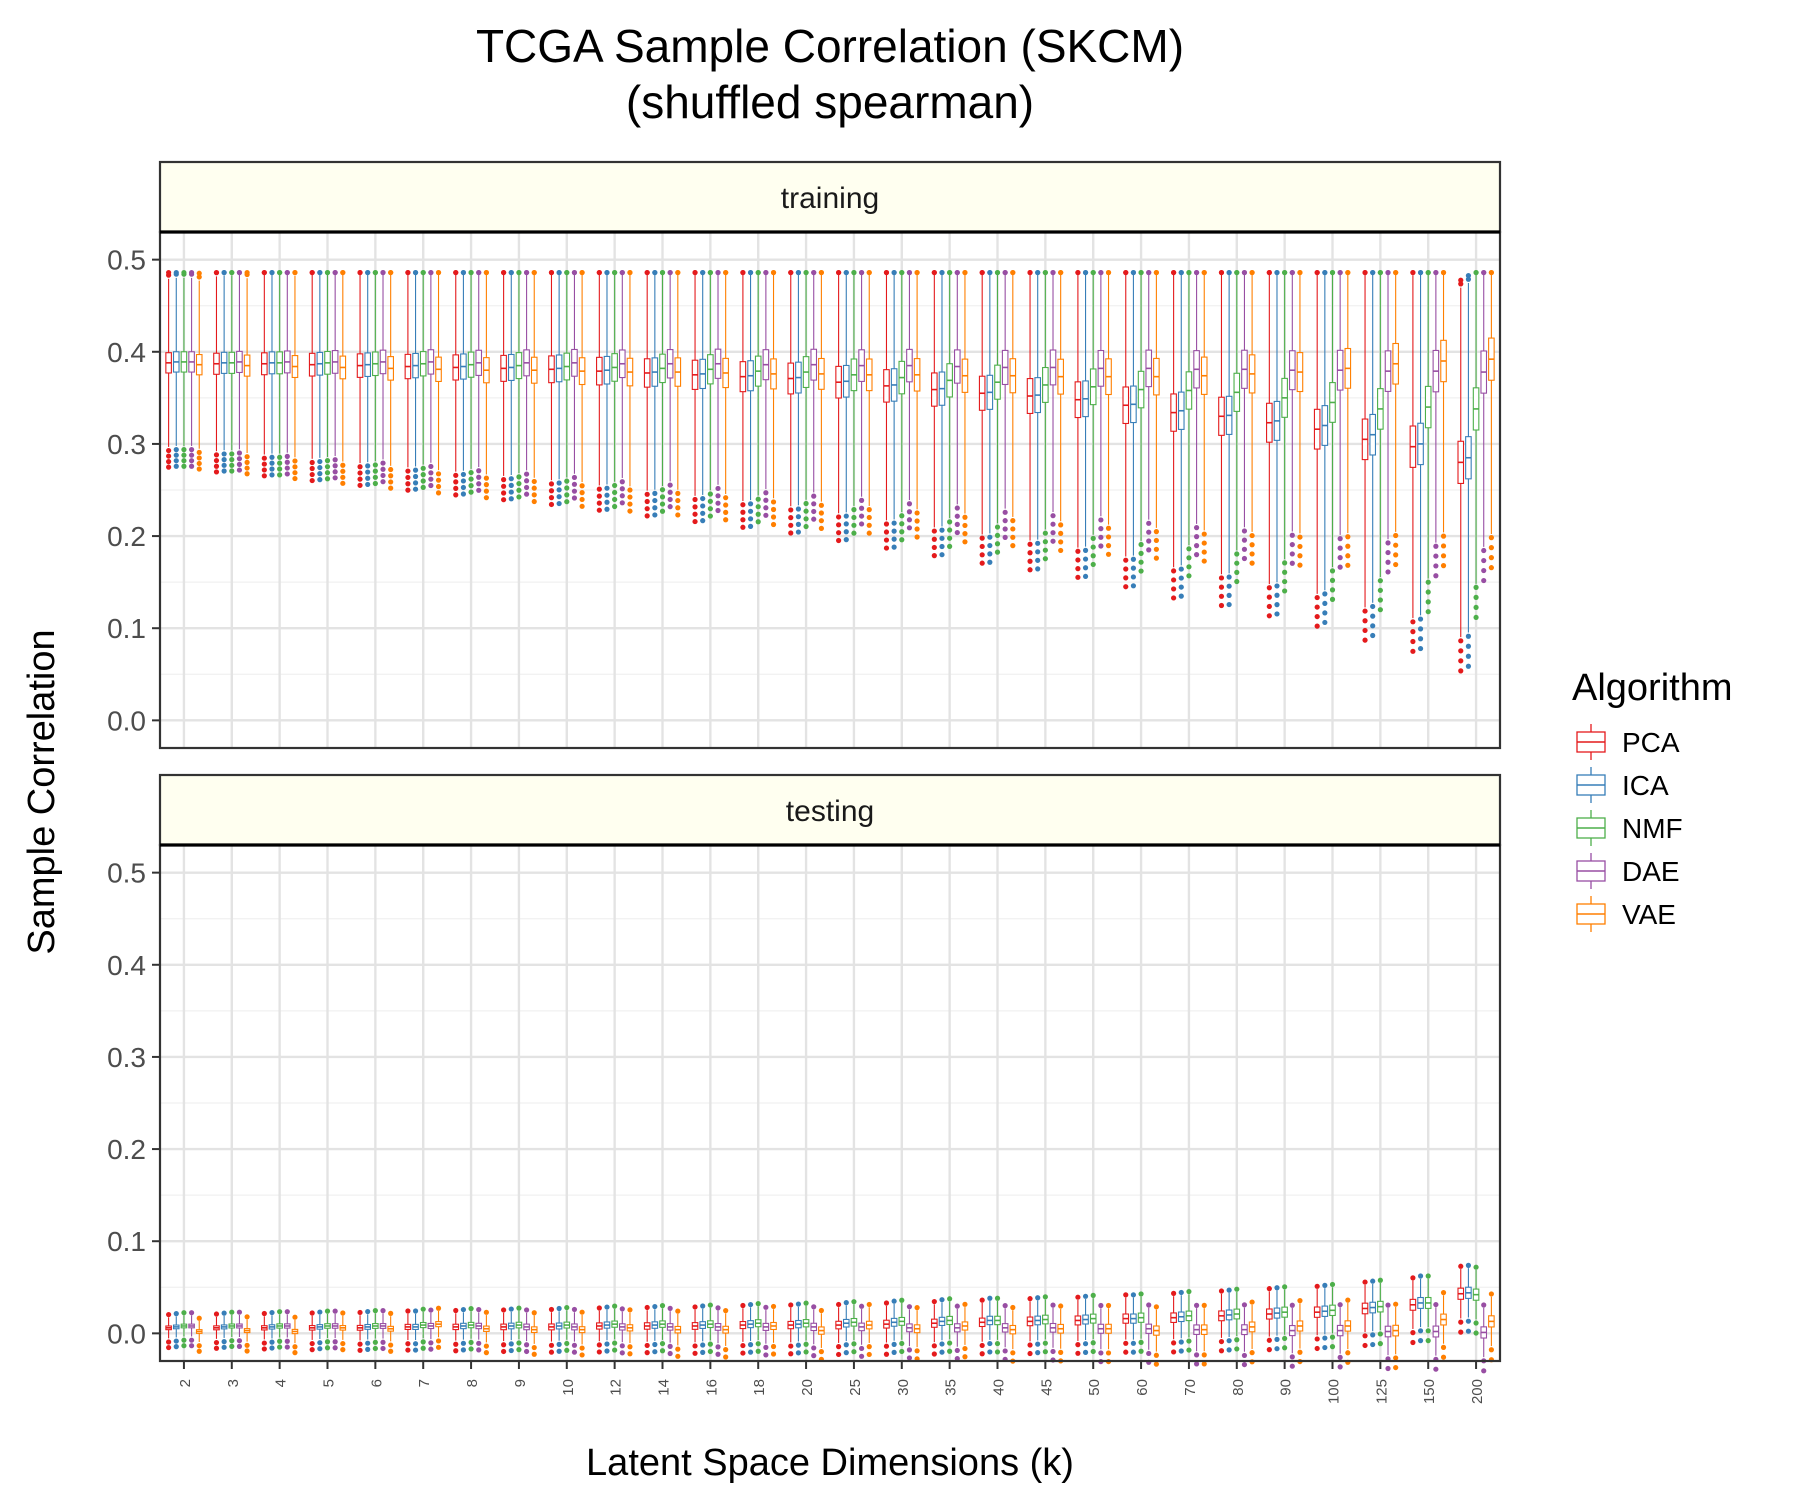 This screenshot has width=1800, height=1500. Describe the element at coordinates (438, 1327) in the screenshot. I see `box-vae-k7` at that location.